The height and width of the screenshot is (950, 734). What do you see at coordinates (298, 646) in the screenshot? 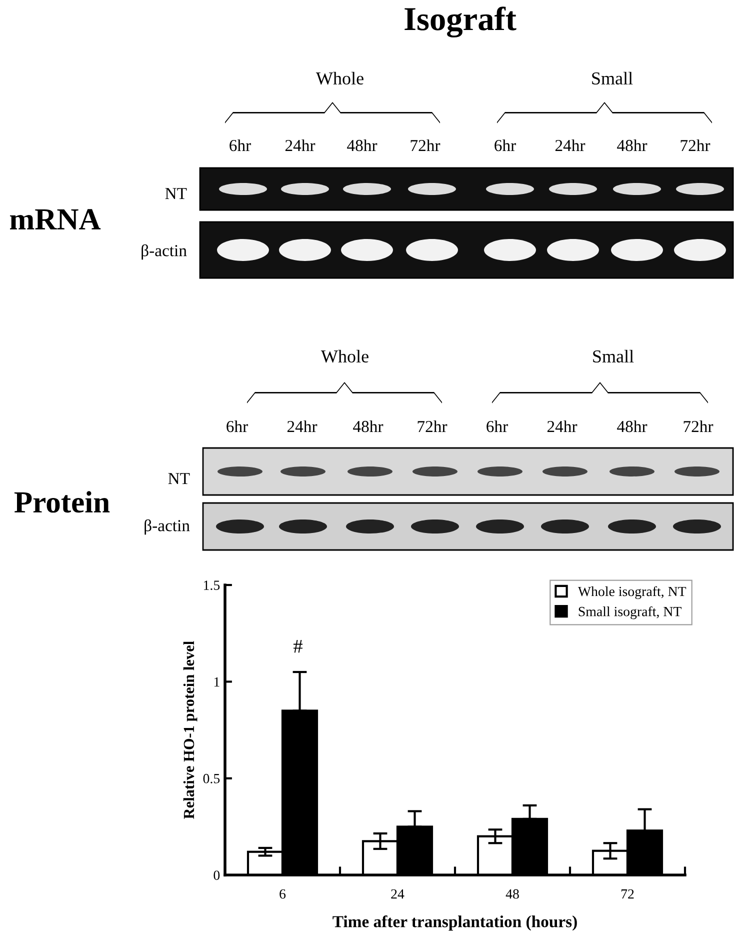
I see `annotation: #` at bounding box center [298, 646].